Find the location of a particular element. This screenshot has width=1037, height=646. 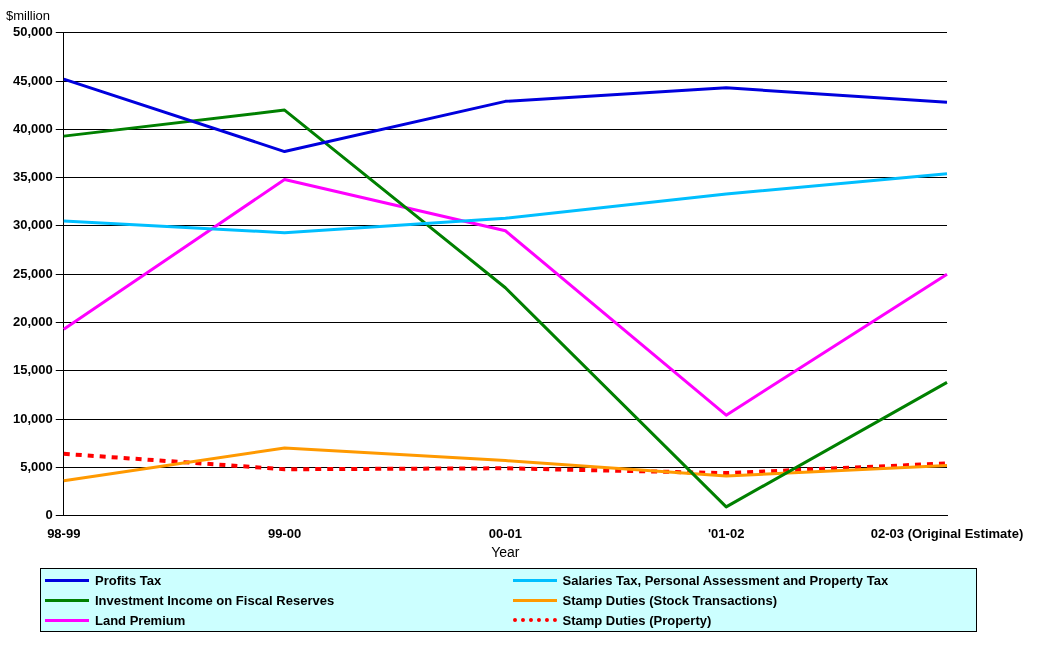

y-tick-label: 0 is located at coordinates (49, 515).